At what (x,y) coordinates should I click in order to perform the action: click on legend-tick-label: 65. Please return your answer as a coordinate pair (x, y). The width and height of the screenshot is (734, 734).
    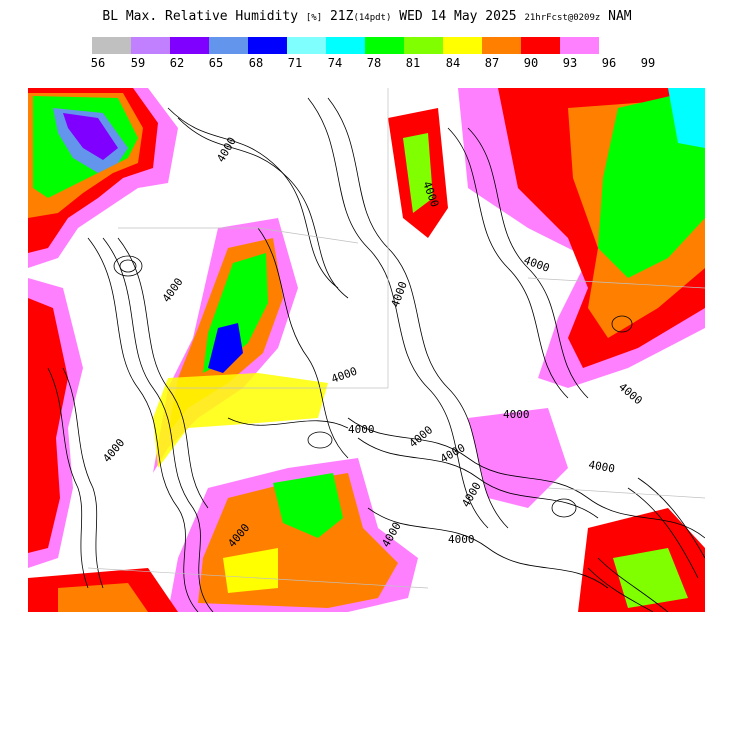
    Looking at the image, I should click on (216, 63).